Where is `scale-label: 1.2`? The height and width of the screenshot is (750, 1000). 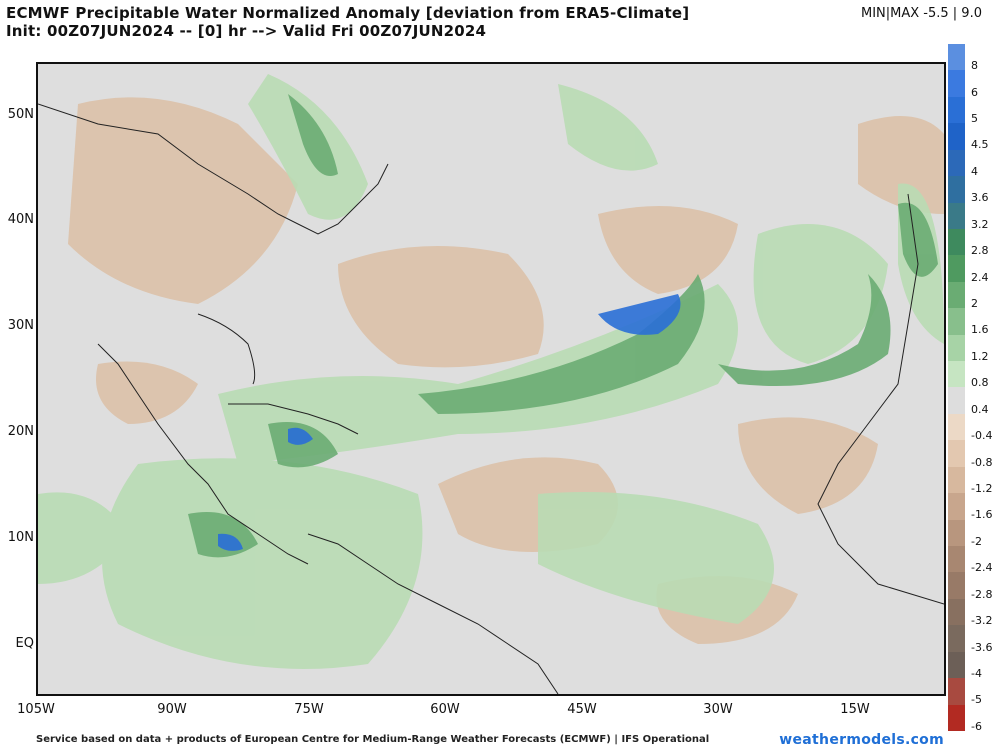 scale-label: 1.2 is located at coordinates (980, 356).